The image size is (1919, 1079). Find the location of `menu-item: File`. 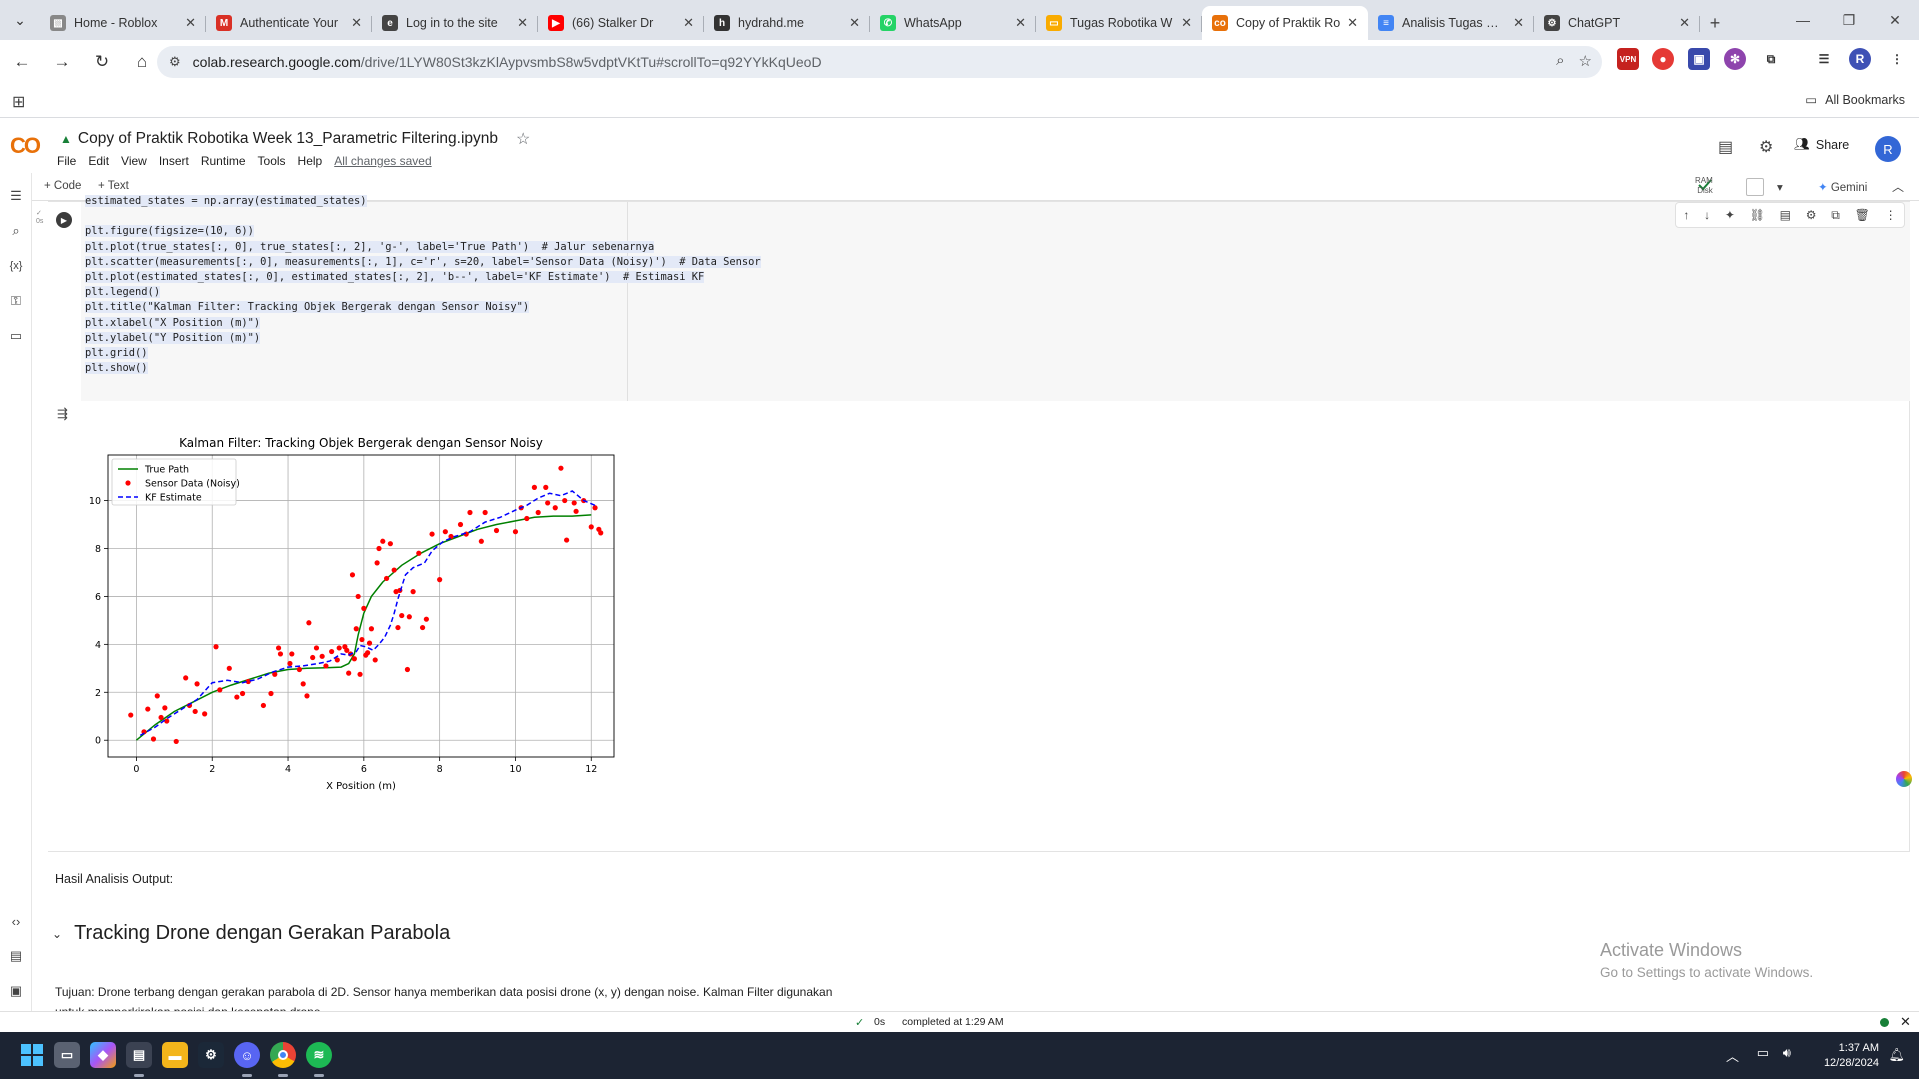

menu-item: File is located at coordinates (67, 161).